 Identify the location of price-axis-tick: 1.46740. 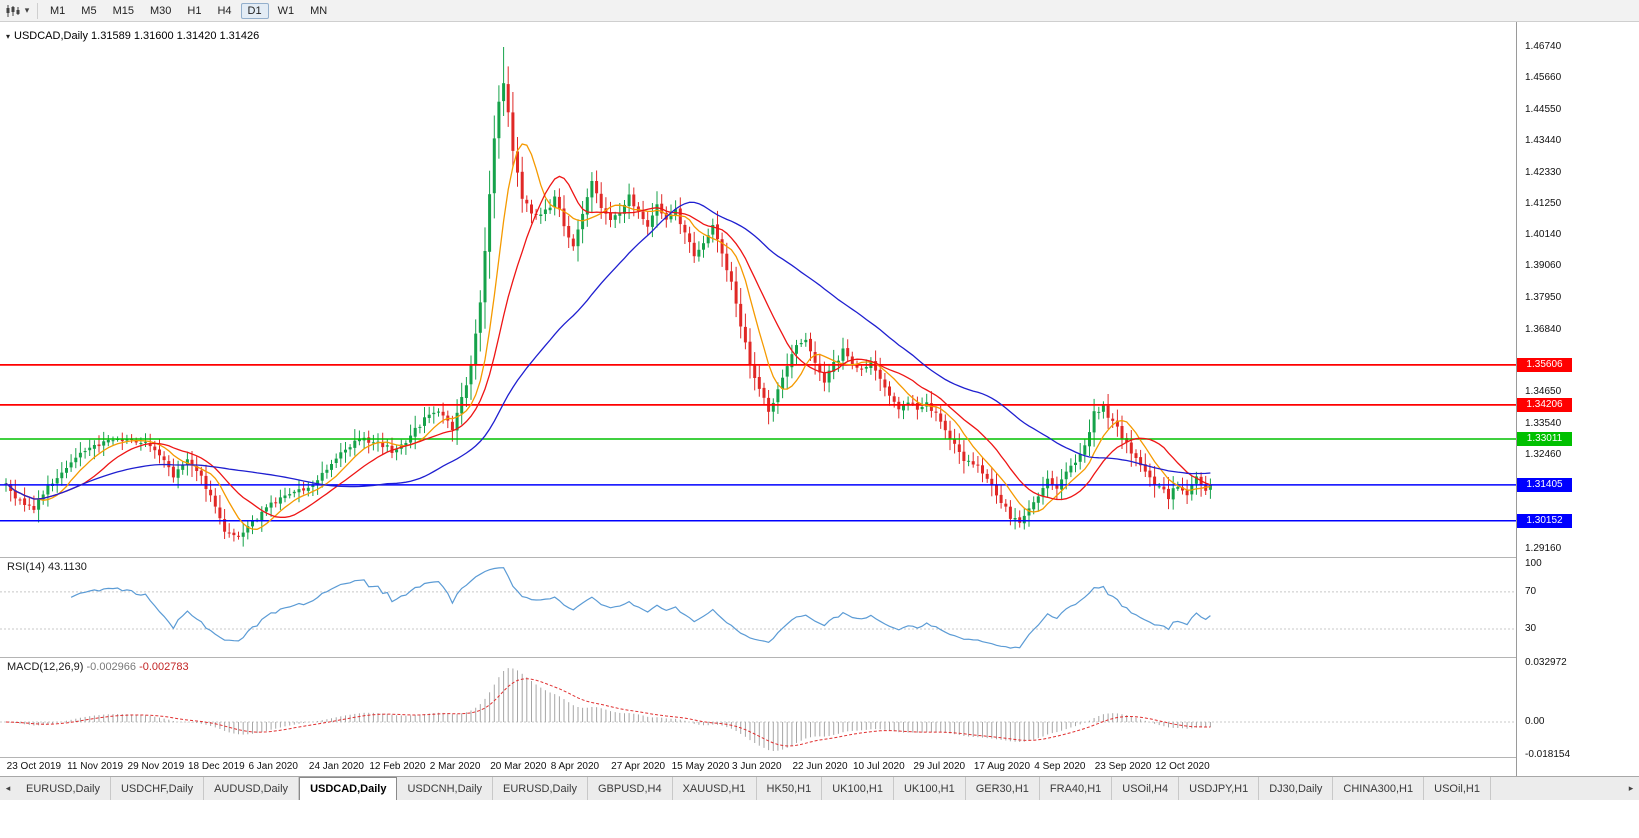
(1543, 46).